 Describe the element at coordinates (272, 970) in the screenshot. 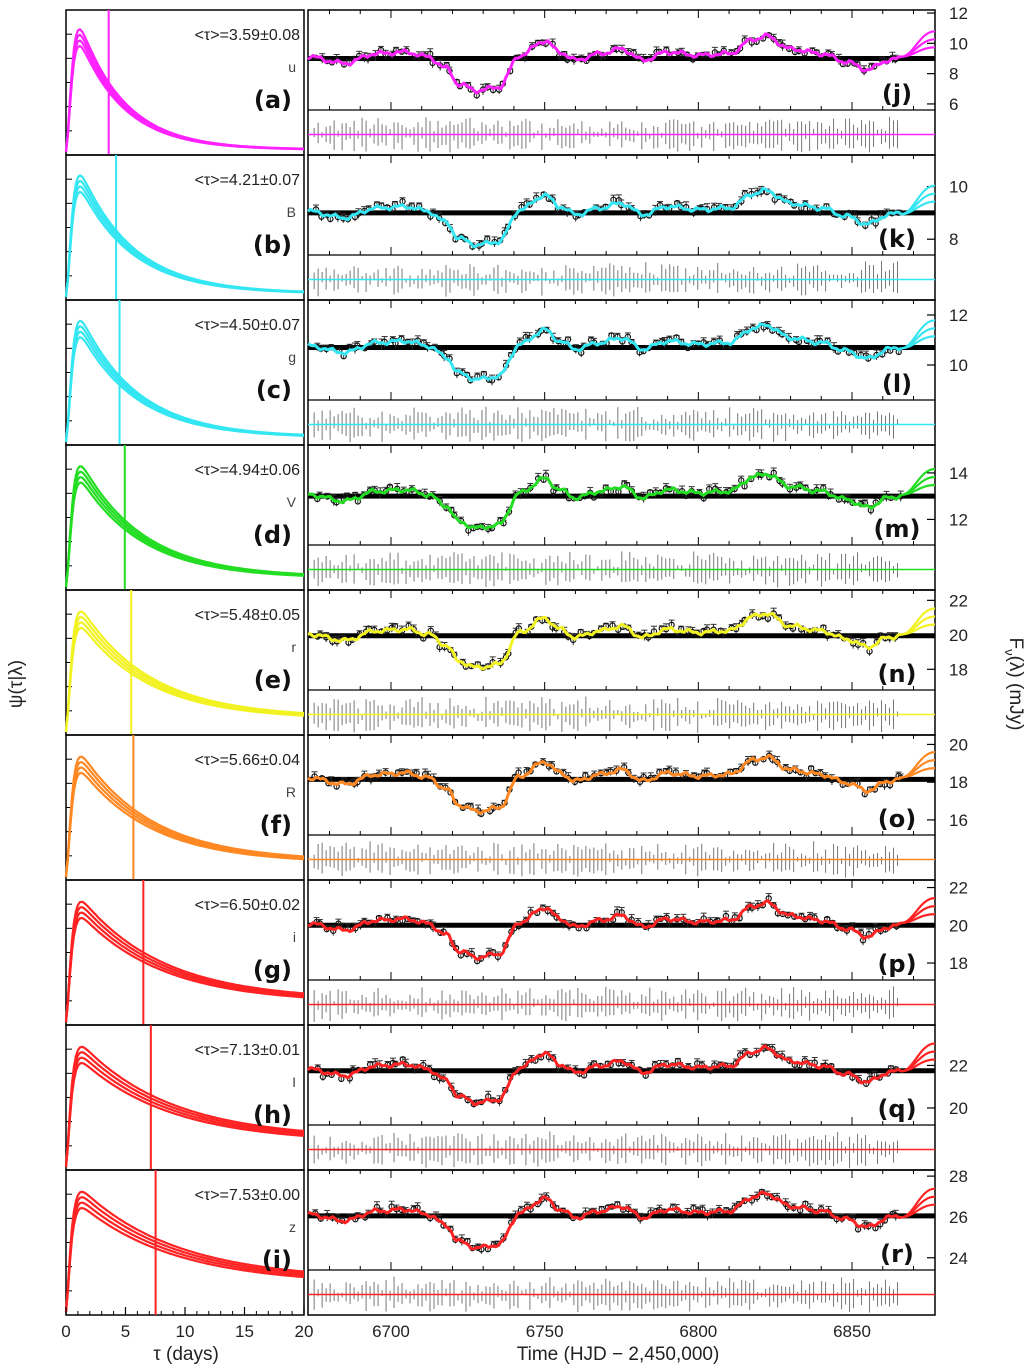

I see `panel-tag: (g)` at that location.